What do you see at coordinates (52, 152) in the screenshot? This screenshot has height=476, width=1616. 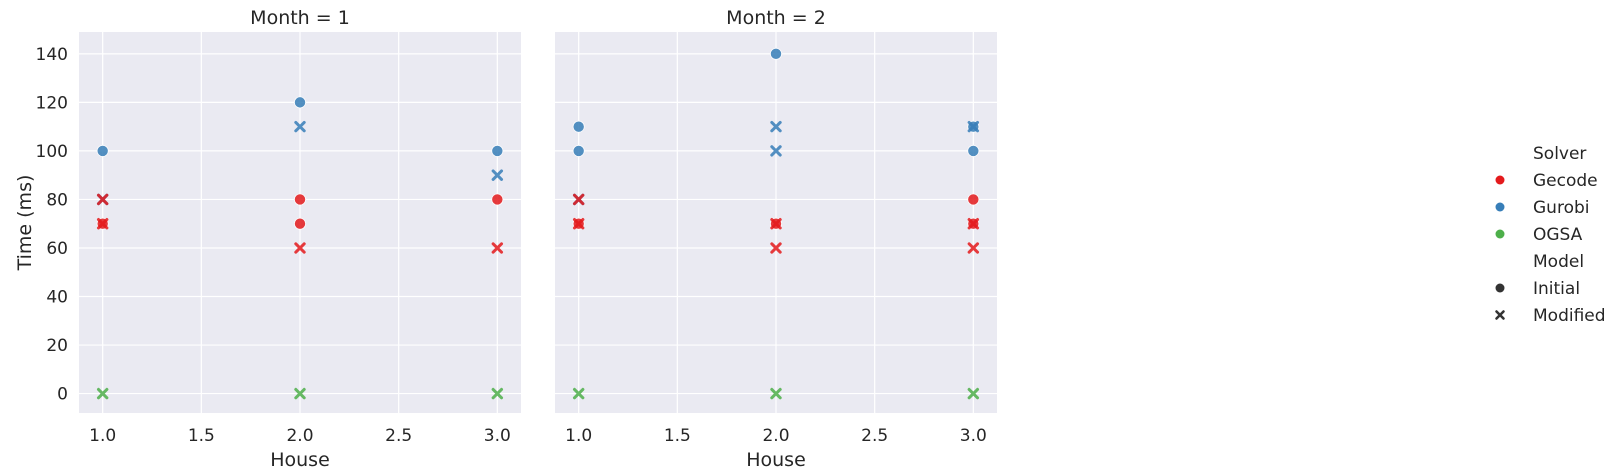 I see `y-tick-label: 100` at bounding box center [52, 152].